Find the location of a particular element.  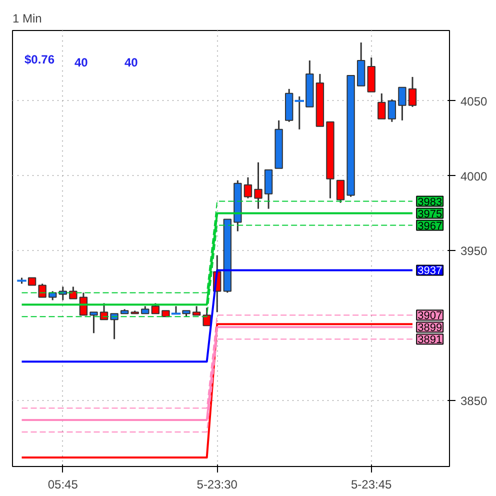

y-tick-label: 4050 is located at coordinates (474, 101).